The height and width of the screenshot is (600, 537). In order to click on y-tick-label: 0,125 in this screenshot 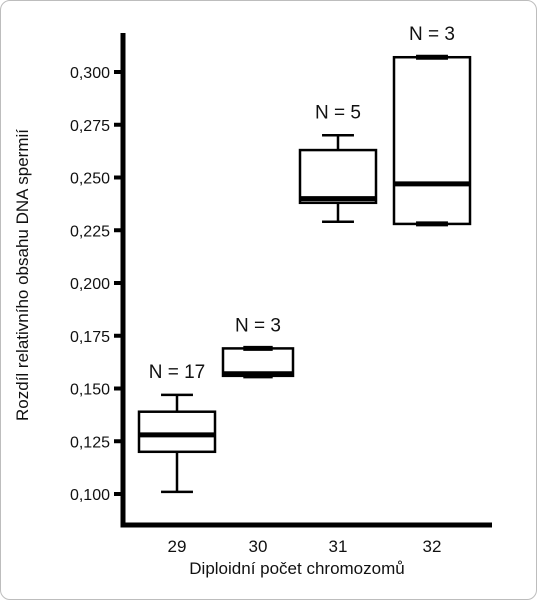, I will do `click(90, 442)`.